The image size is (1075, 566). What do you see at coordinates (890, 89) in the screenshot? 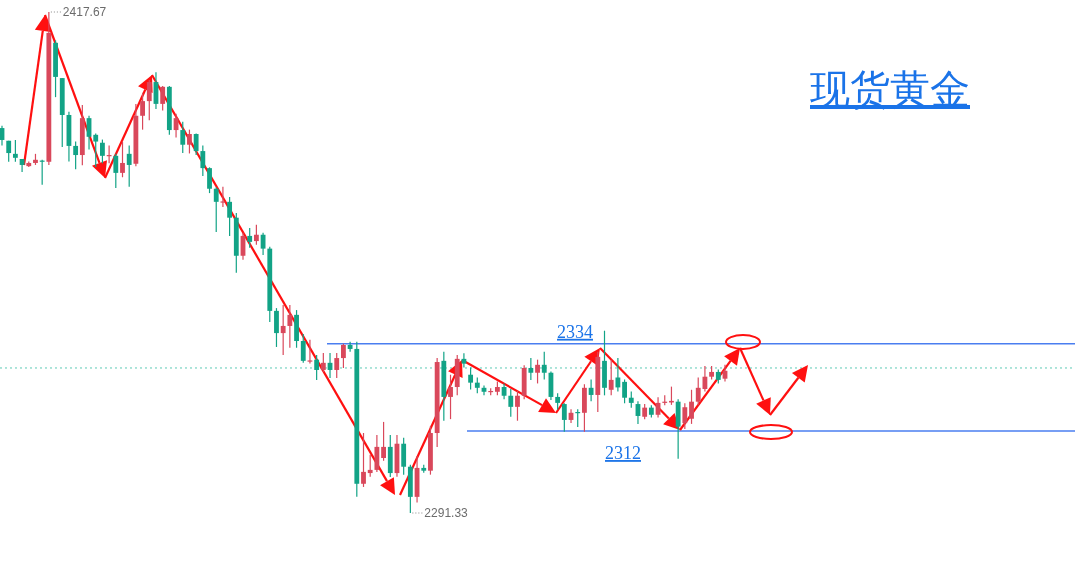
I see `title: 现货黄金` at bounding box center [890, 89].